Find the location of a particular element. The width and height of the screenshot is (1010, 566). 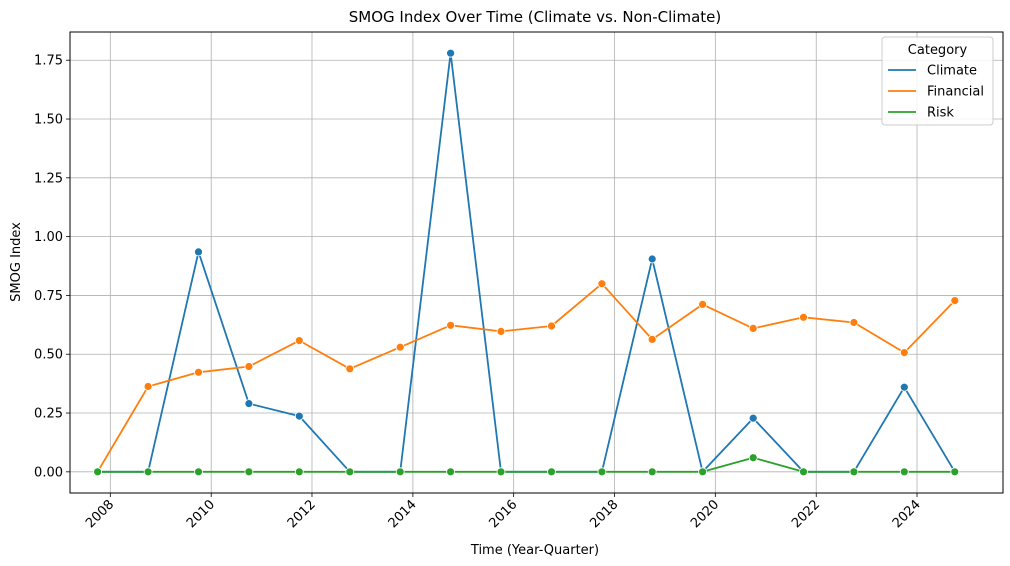

x-tick-label: 2022 is located at coordinates (806, 514).